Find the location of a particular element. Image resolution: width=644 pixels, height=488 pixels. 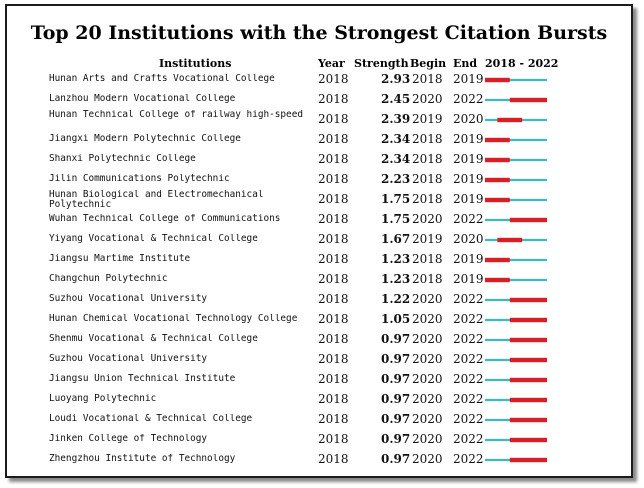

strength-cell: 1.05 is located at coordinates (396, 319).